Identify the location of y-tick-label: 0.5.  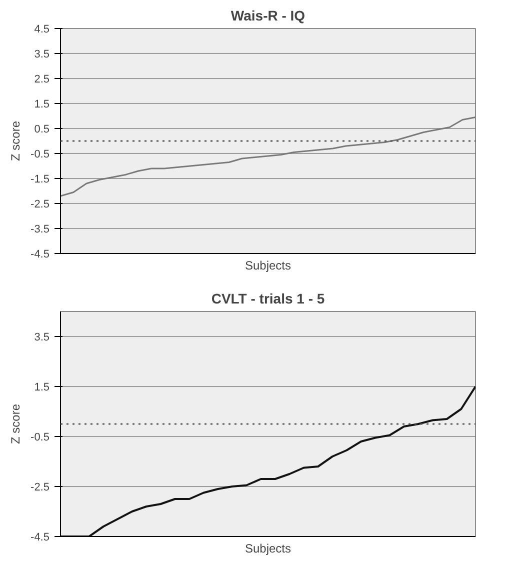
(42, 130).